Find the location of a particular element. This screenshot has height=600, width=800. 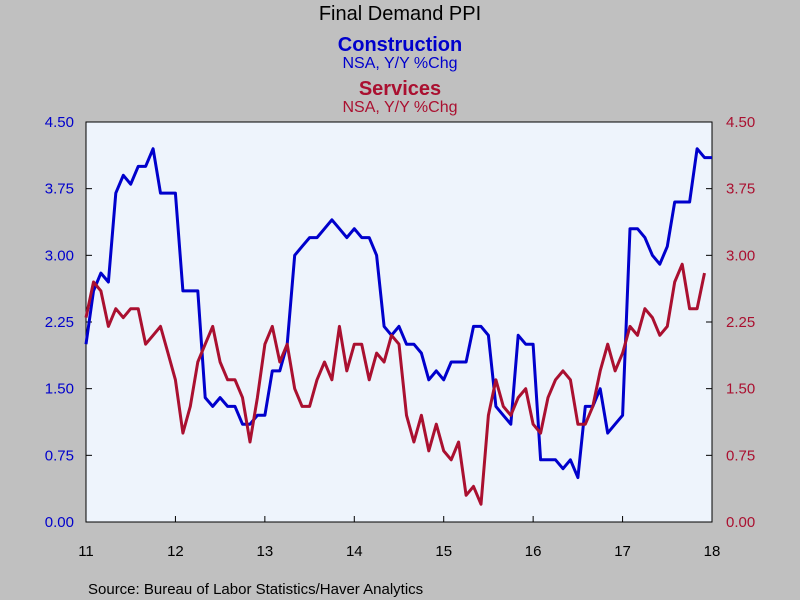

x-axis: 11 12 13 14 15 16 17 18 is located at coordinates (399, 538).